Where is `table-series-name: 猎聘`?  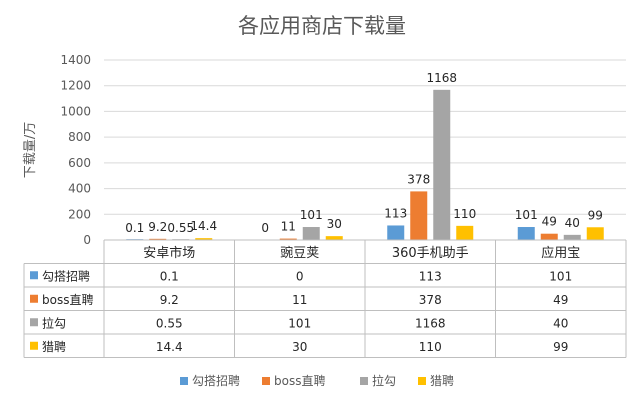 table-series-name: 猎聘 is located at coordinates (54, 347).